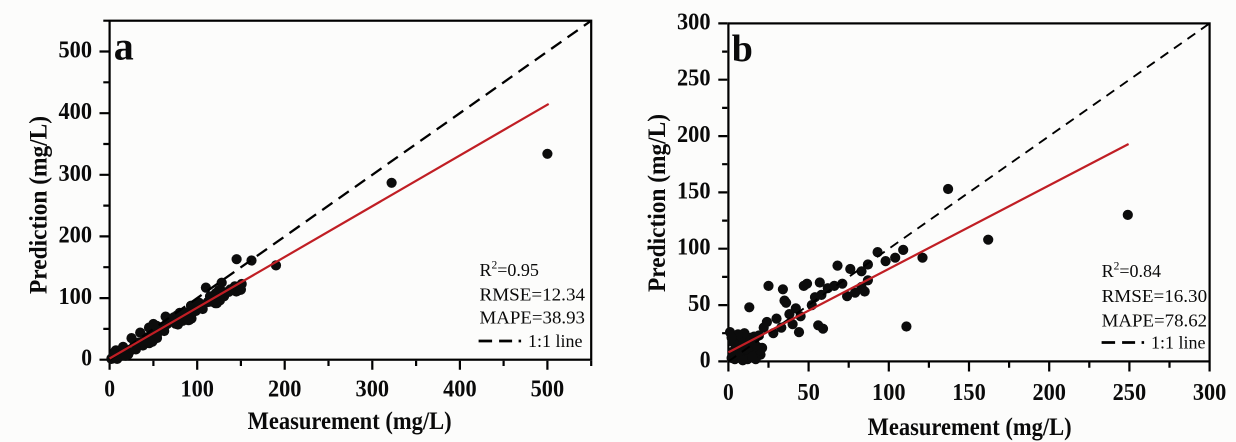  I want to click on svg-text: MAPE=38.93, so click(533, 318).